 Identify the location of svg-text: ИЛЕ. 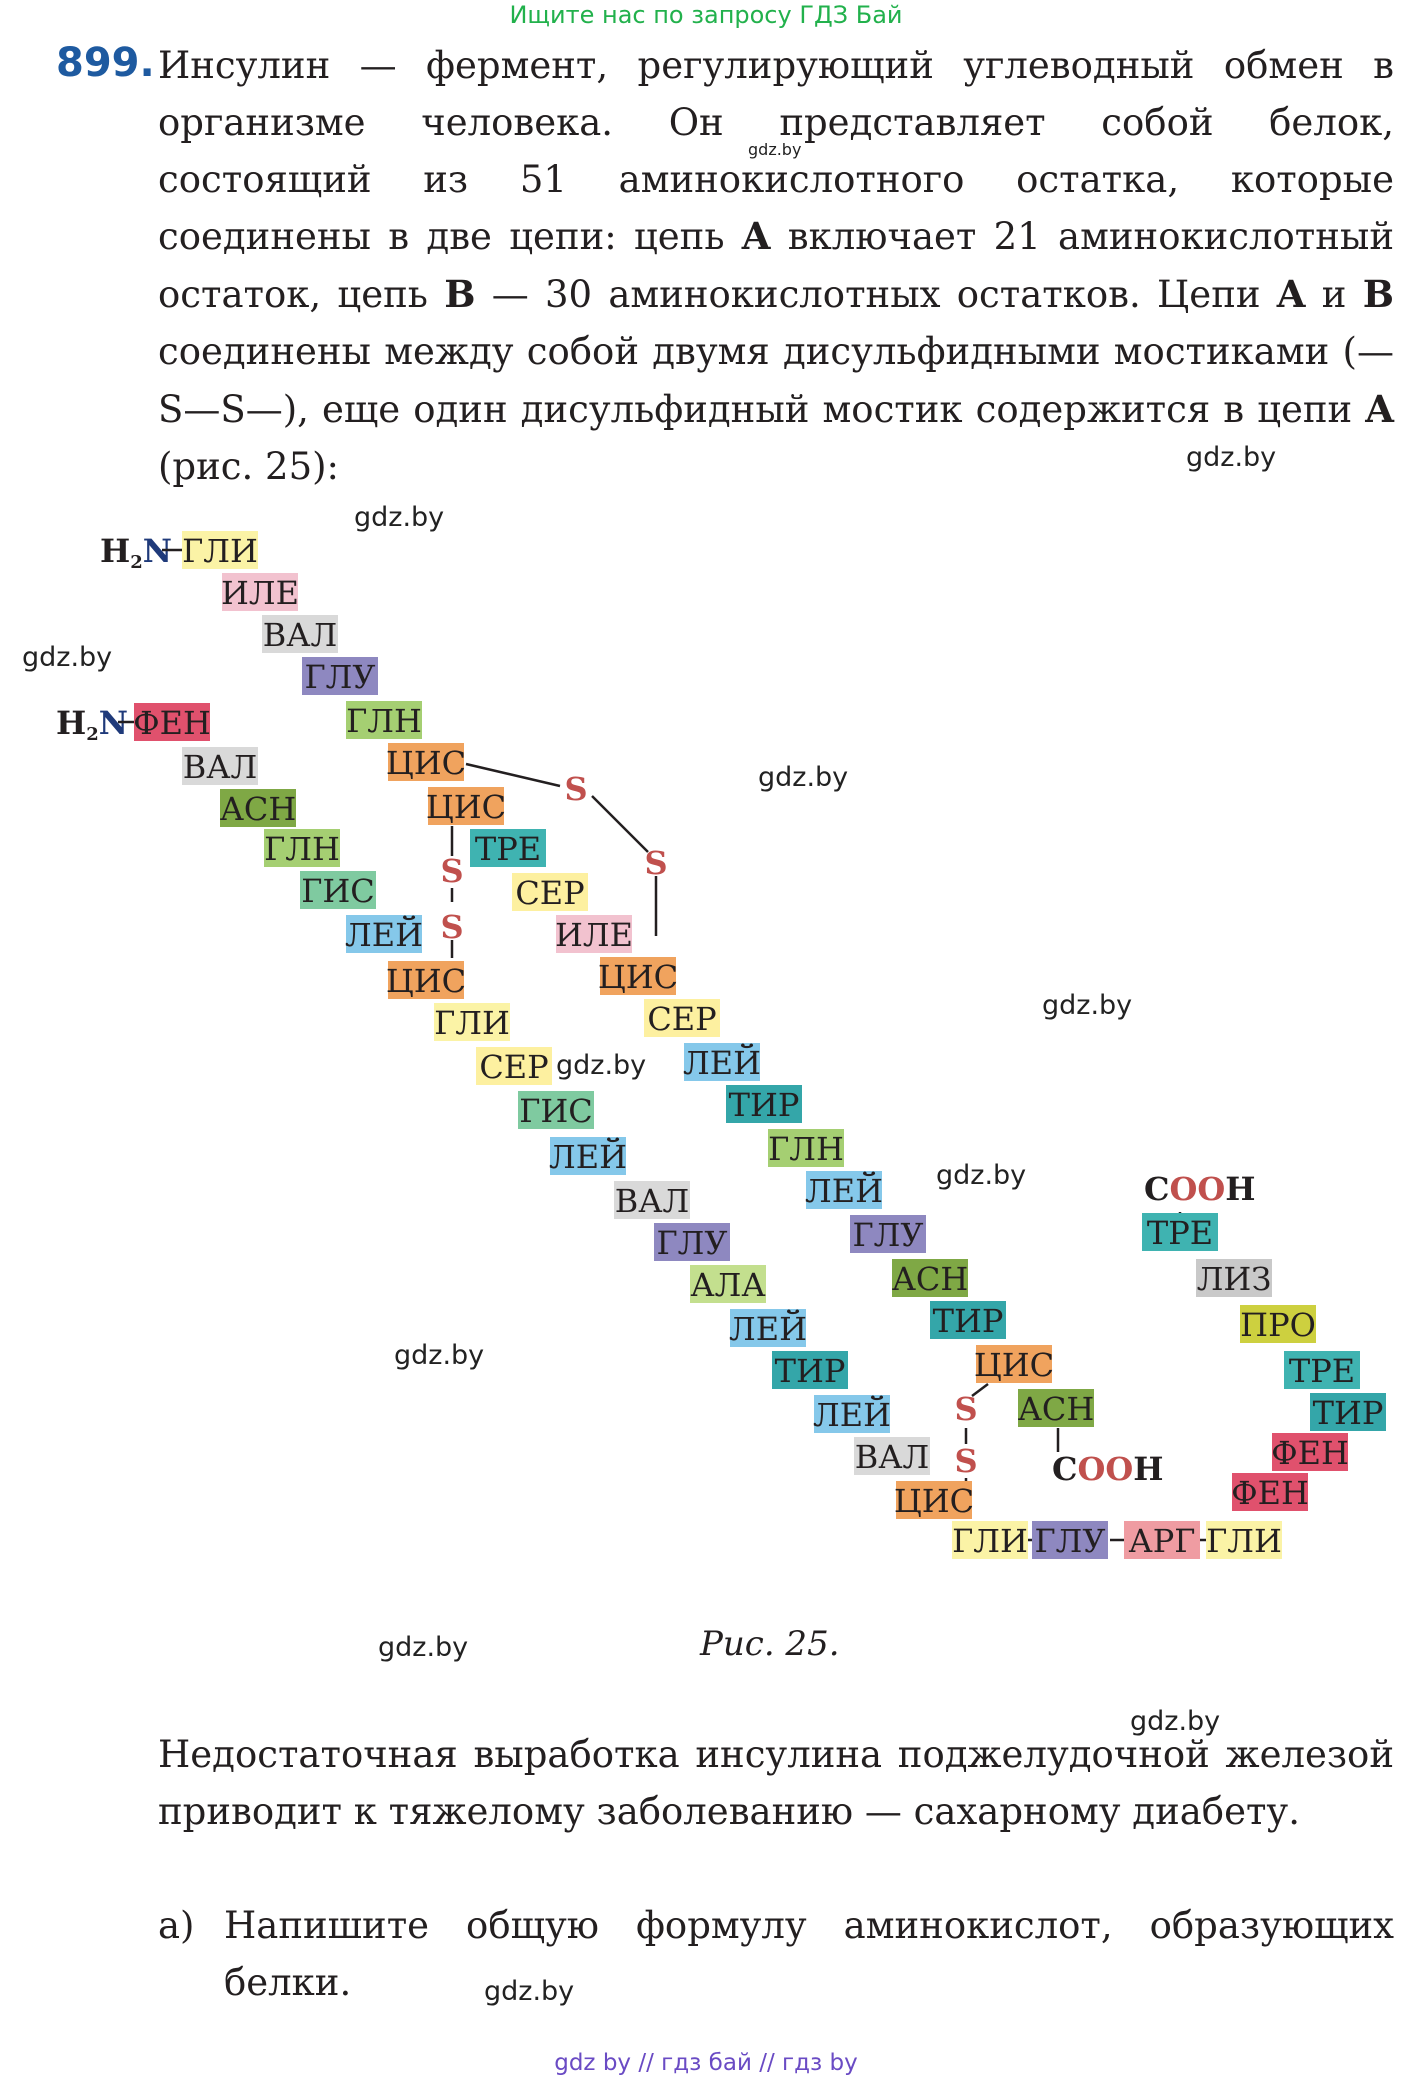
(260, 593).